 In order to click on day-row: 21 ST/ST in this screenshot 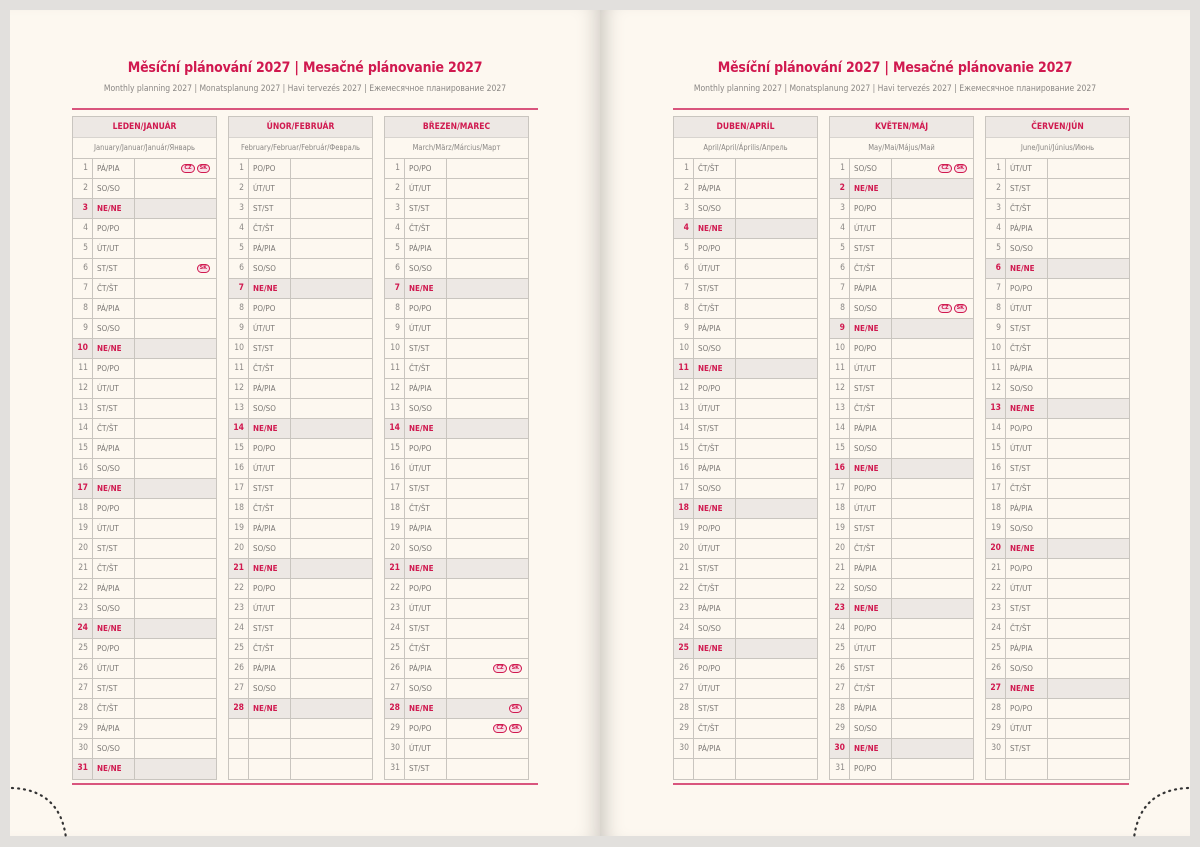, I will do `click(745, 569)`.